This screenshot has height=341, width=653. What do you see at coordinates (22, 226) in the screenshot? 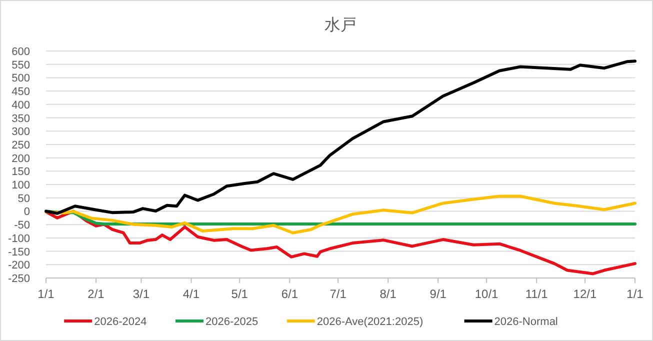
I see `y-tick-label: -50` at bounding box center [22, 226].